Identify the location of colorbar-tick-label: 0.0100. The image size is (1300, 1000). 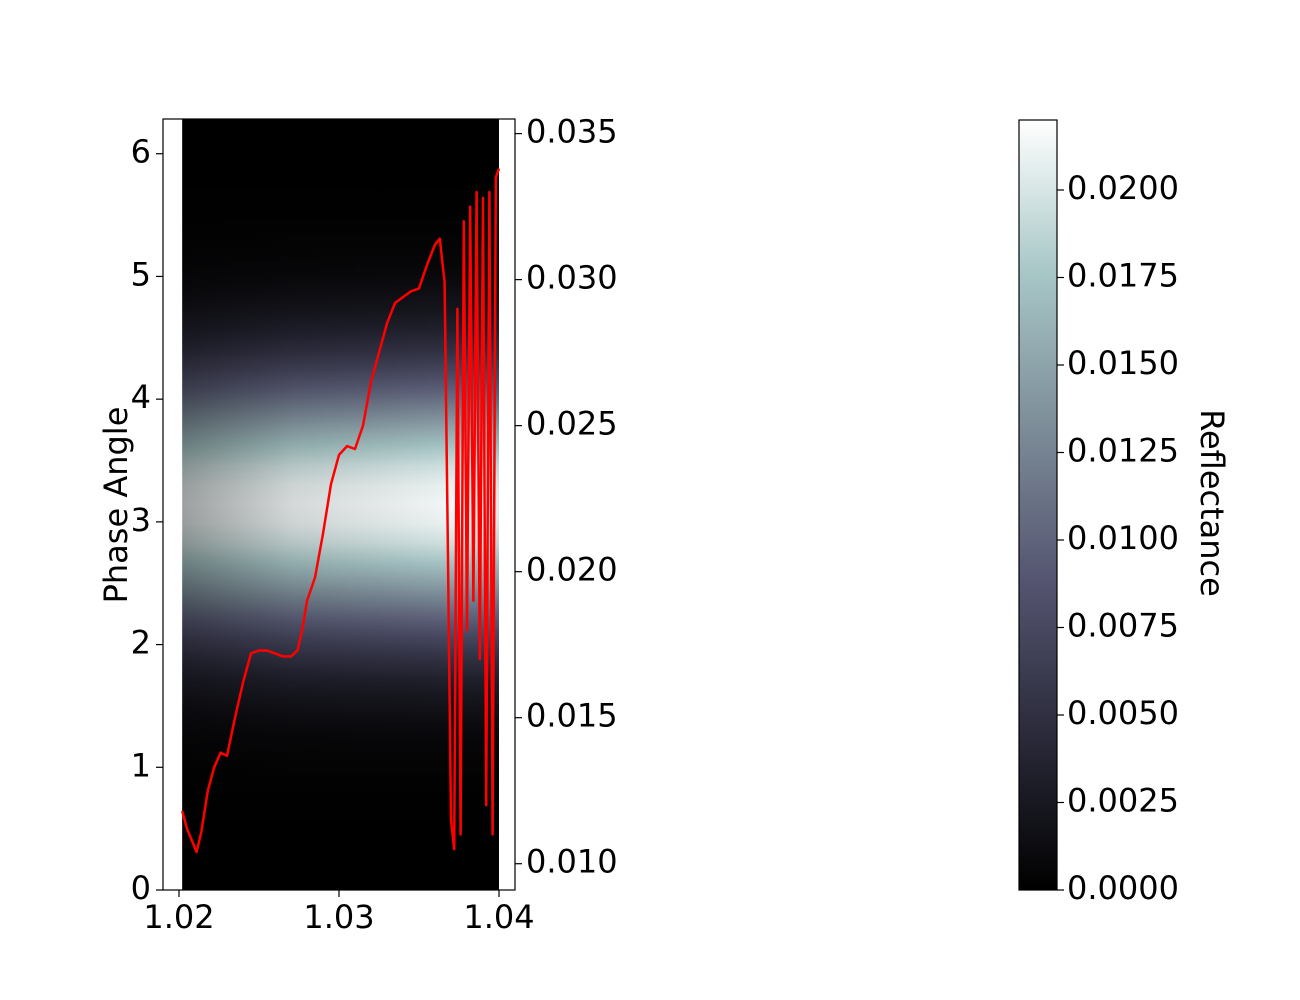
(1123, 538).